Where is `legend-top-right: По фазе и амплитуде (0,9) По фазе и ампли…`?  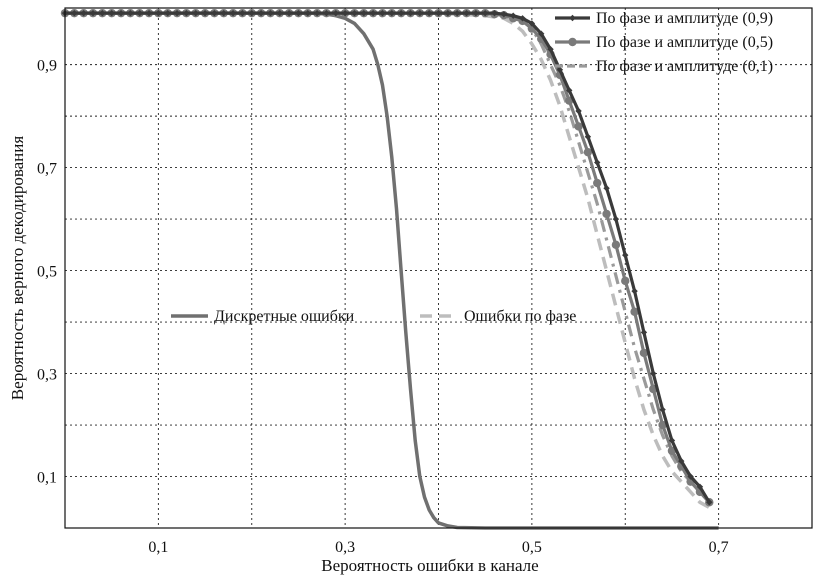
legend-top-right: По фазе и амплитуде (0,9) По фазе и ампли… is located at coordinates (664, 42).